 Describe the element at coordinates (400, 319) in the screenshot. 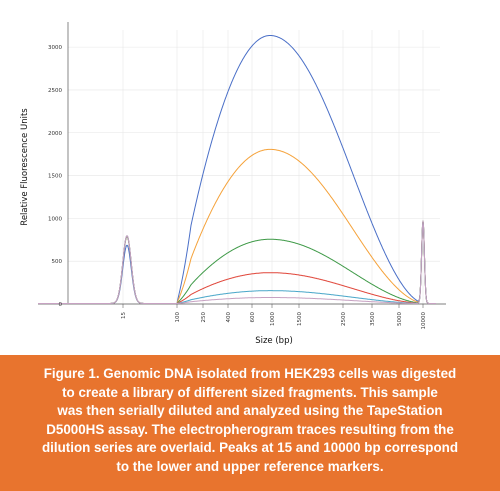

I see `x-tick-label: 5000` at that location.